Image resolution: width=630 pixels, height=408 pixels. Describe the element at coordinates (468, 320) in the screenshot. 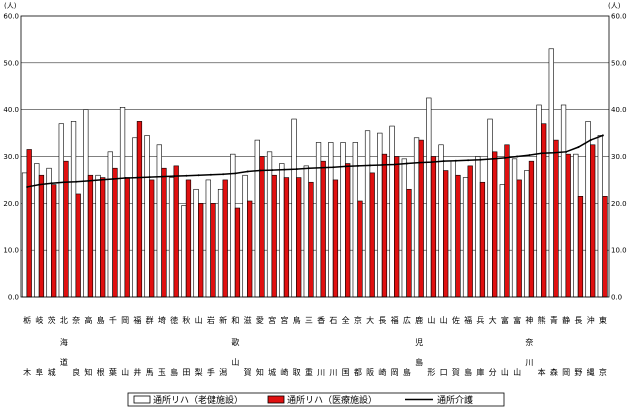

I see `x-tick-label: 福` at that location.